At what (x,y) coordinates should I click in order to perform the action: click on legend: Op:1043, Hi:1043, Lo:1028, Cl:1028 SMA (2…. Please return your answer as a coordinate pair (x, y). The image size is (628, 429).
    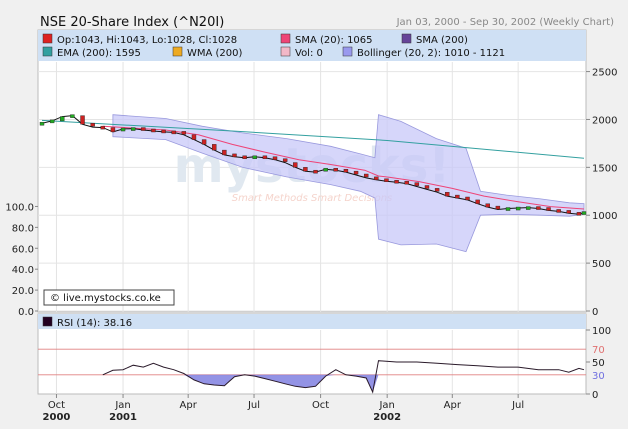
    Looking at the image, I should click on (312, 45).